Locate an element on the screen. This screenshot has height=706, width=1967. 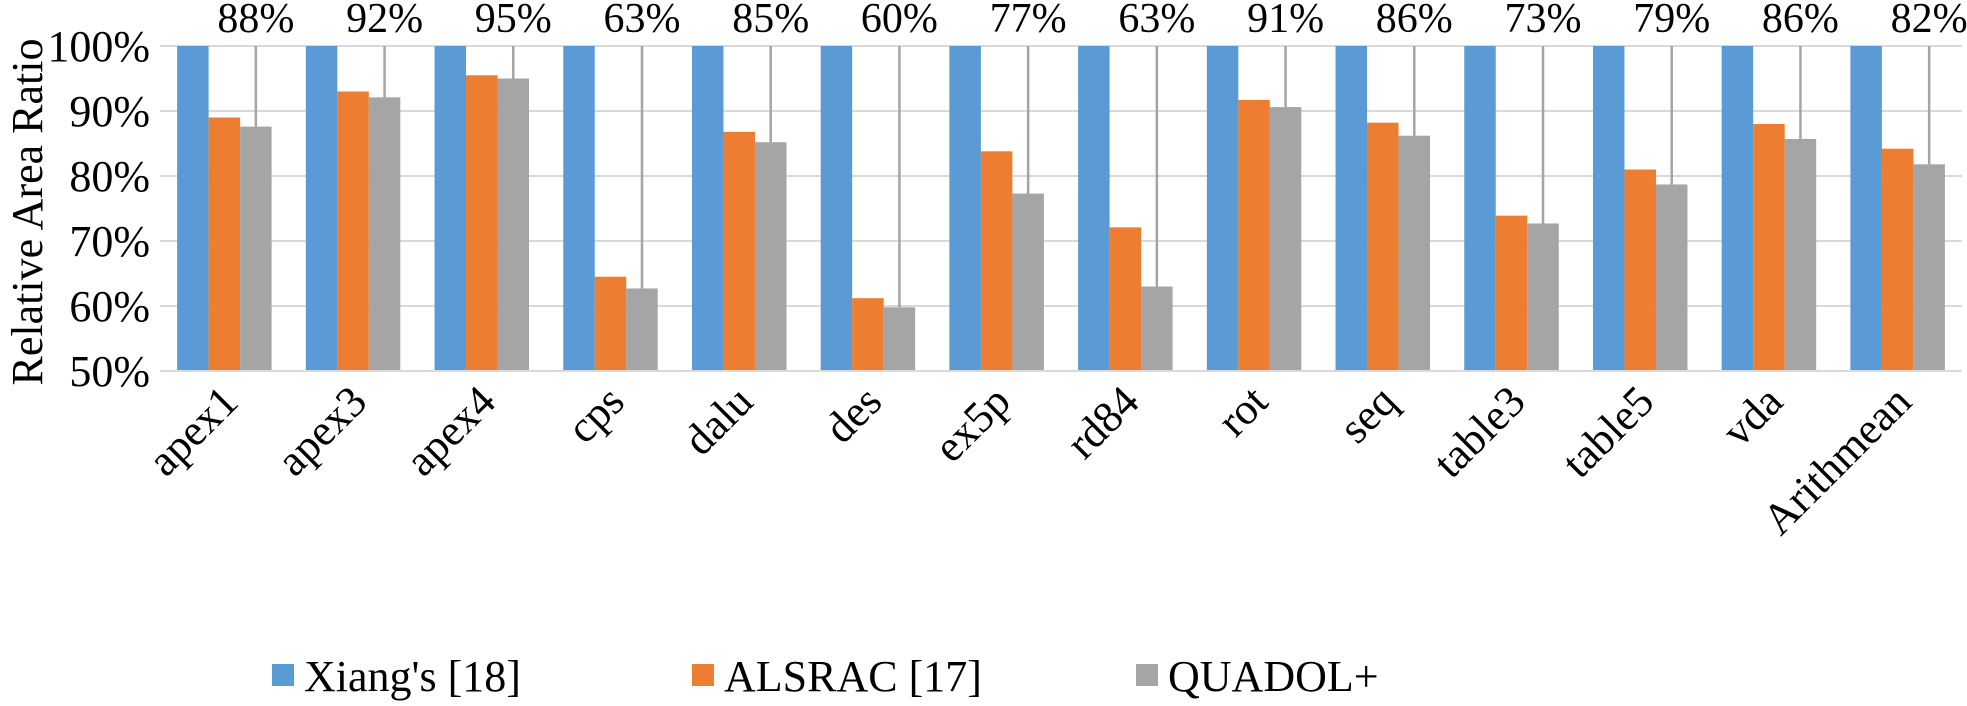
y-axis-title: Relative Area Ratio is located at coordinates (27, 212).